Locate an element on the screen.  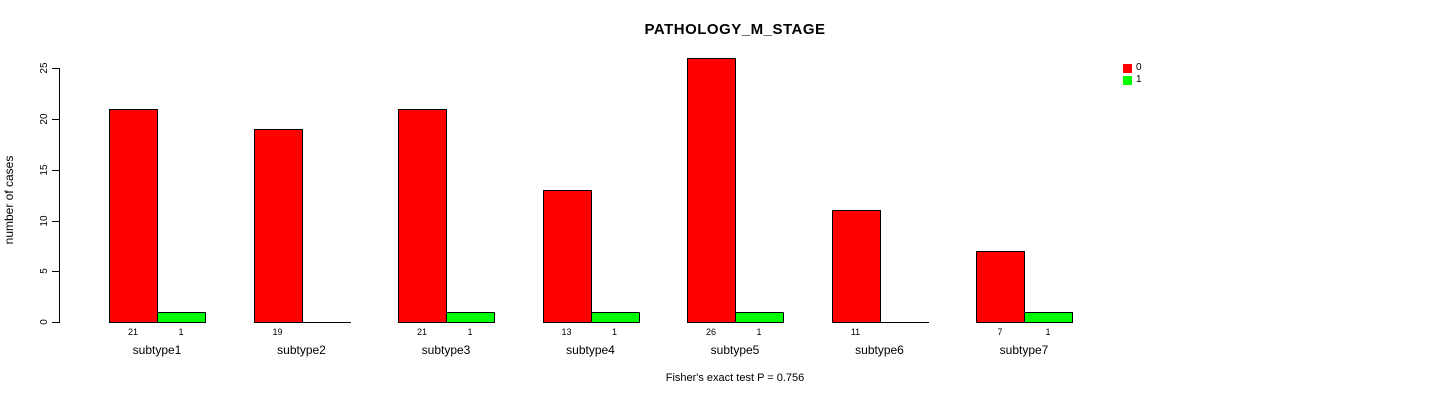
y-tick-label: 15 is located at coordinates (44, 170).